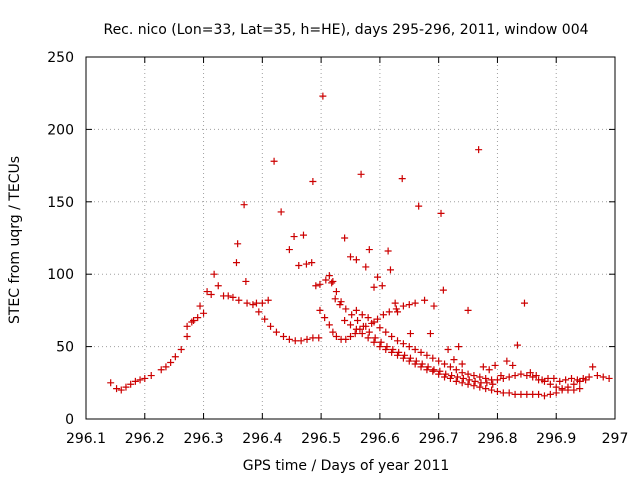  What do you see at coordinates (204, 439) in the screenshot?
I see `x-tick-label: 296.3` at bounding box center [204, 439].